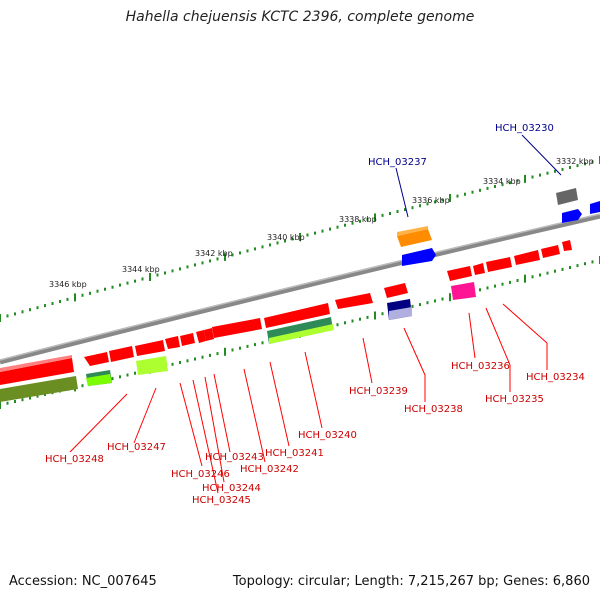 This screenshot has width=600, height=600. Describe the element at coordinates (480, 366) in the screenshot. I see `label-HCH_03236: HCH_03236` at that location.